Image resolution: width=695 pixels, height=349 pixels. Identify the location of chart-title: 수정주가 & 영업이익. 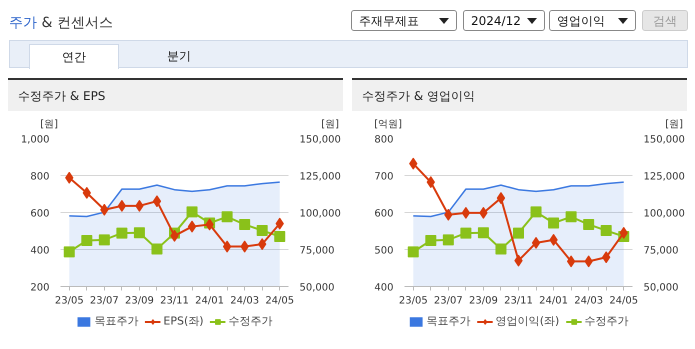
(519, 94).